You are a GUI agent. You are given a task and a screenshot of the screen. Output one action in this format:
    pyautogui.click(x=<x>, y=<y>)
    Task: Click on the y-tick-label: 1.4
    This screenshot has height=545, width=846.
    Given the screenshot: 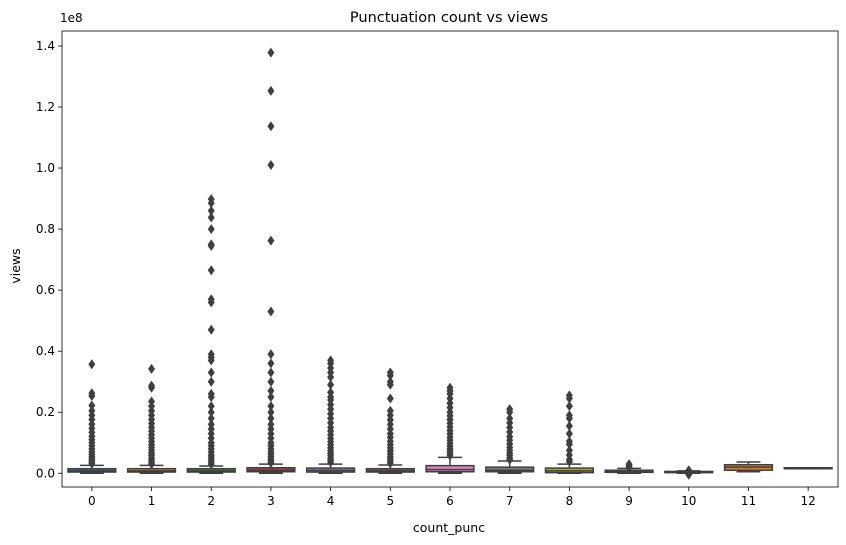 What is the action you would take?
    pyautogui.click(x=45, y=46)
    